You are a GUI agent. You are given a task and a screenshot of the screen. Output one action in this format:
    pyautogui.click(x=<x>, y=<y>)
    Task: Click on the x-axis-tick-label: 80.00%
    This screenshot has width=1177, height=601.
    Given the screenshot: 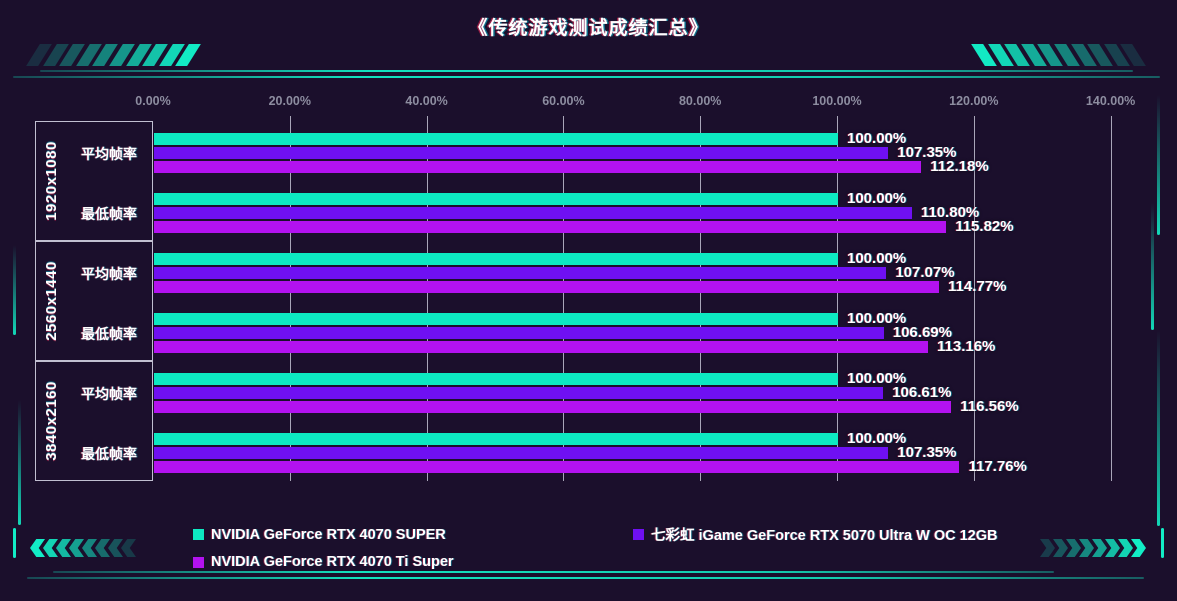 What is the action you would take?
    pyautogui.click(x=700, y=101)
    